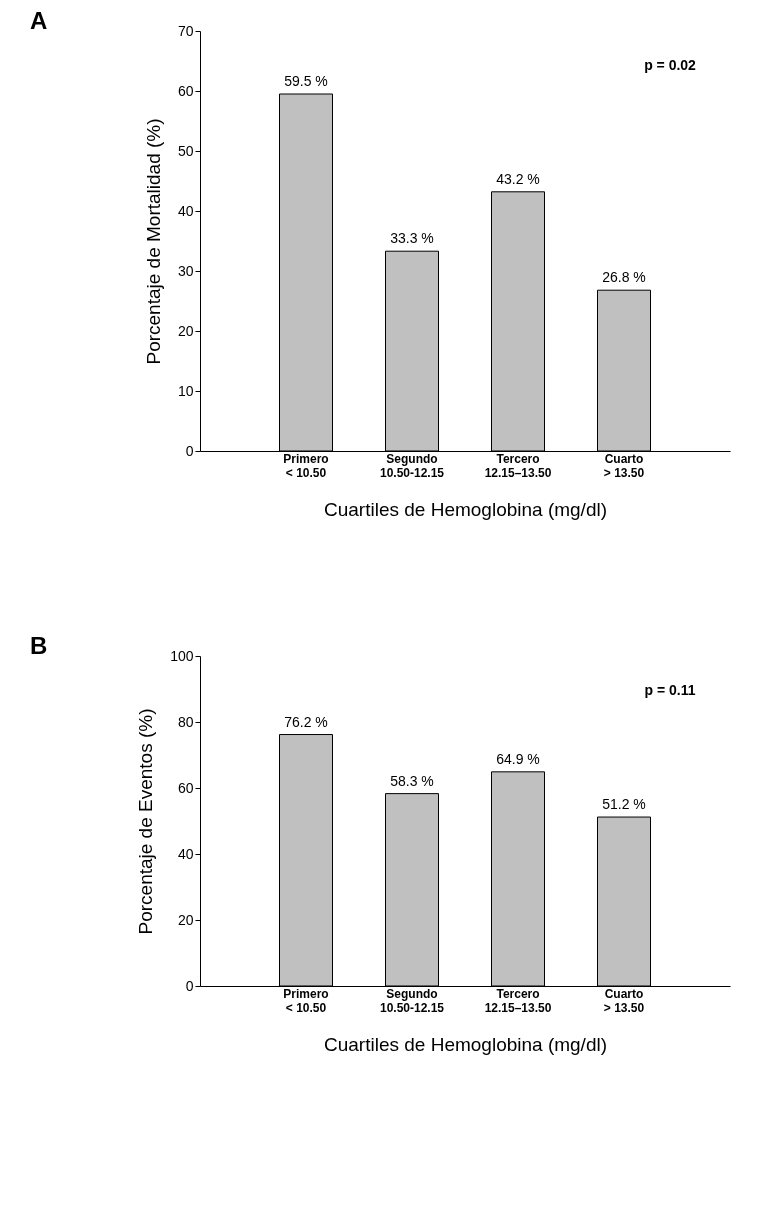  Describe the element at coordinates (518, 758) in the screenshot. I see `data-label: 64.9 %` at that location.